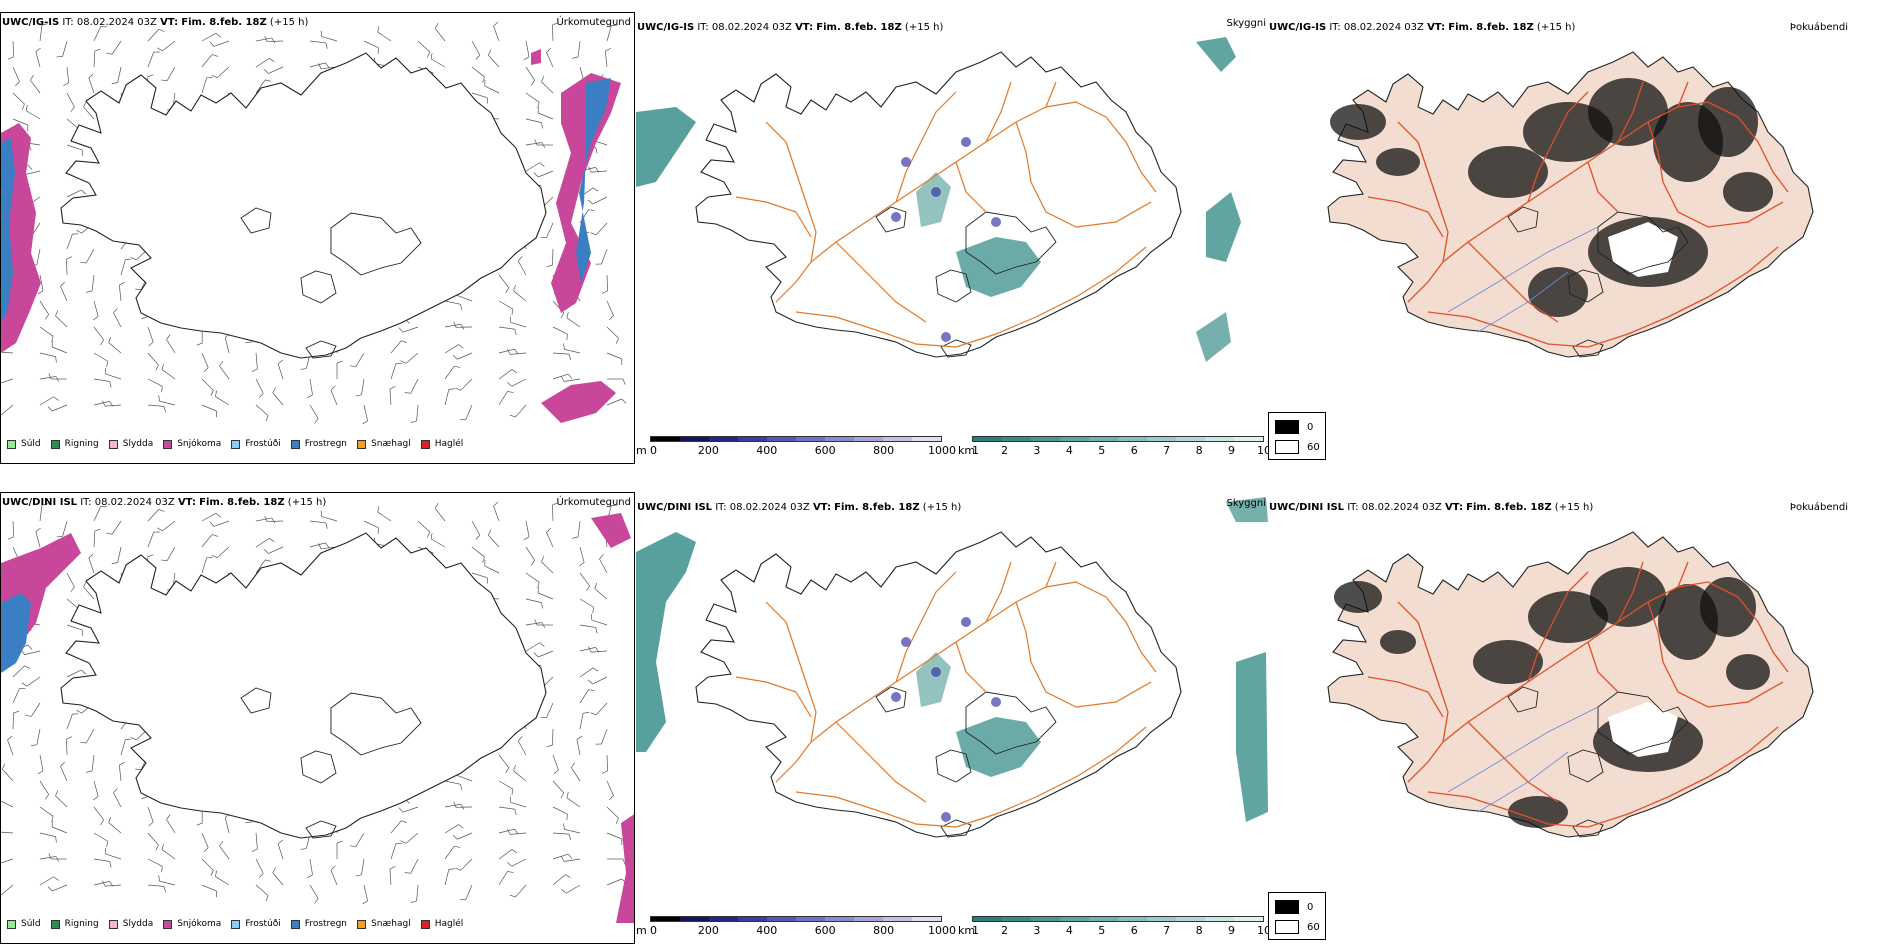 The width and height of the screenshot is (1900, 950). What do you see at coordinates (1818, 27) in the screenshot?
I see `panel-title: Þokuábendi` at bounding box center [1818, 27].